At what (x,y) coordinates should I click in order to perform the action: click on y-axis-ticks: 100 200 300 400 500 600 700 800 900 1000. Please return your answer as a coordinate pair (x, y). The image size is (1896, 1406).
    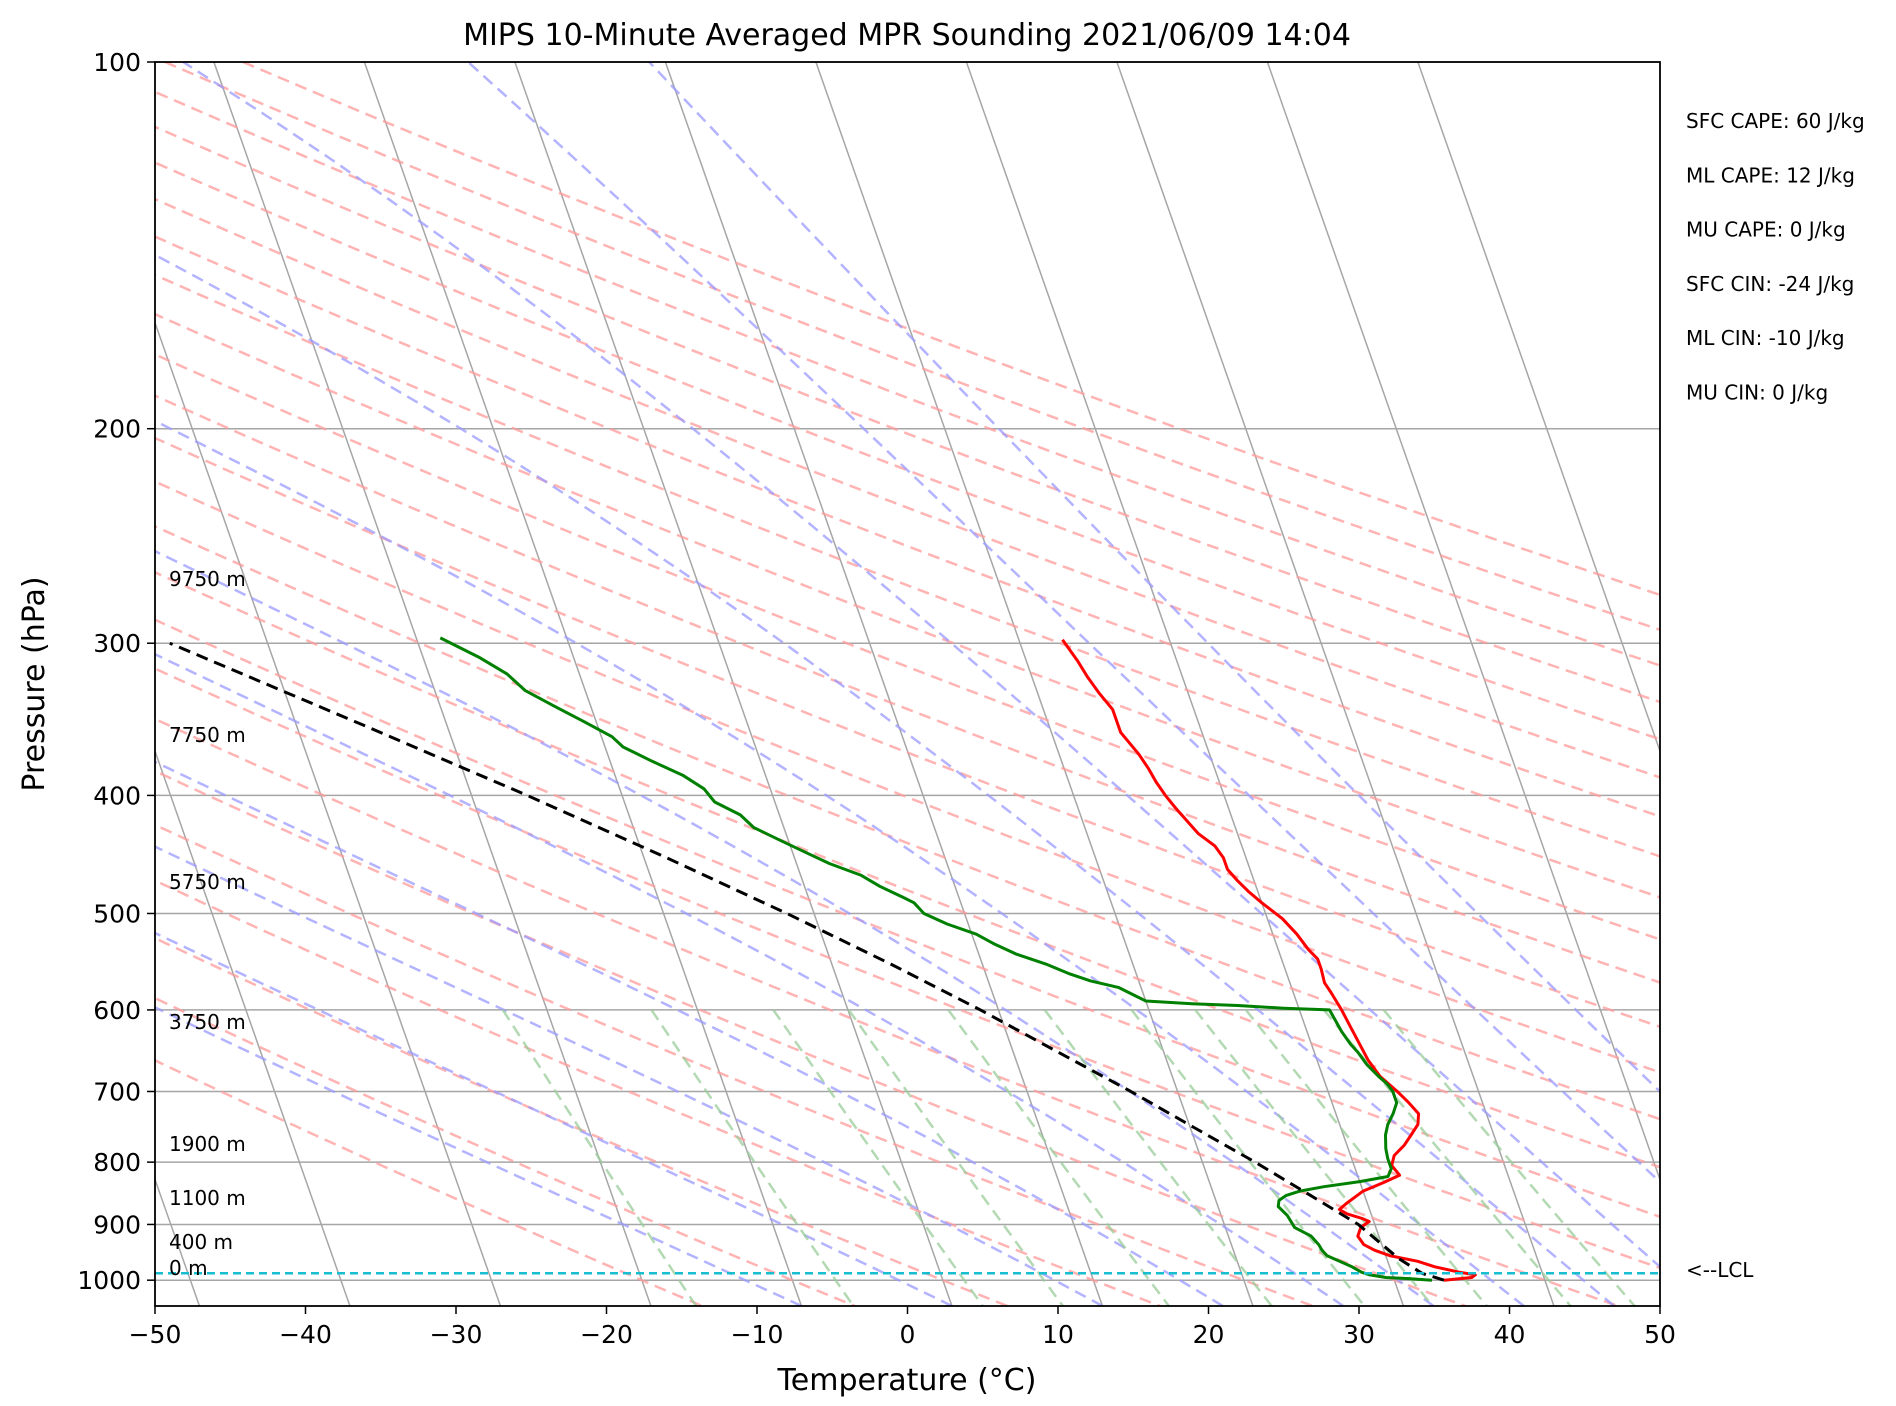
    Looking at the image, I should click on (116, 671).